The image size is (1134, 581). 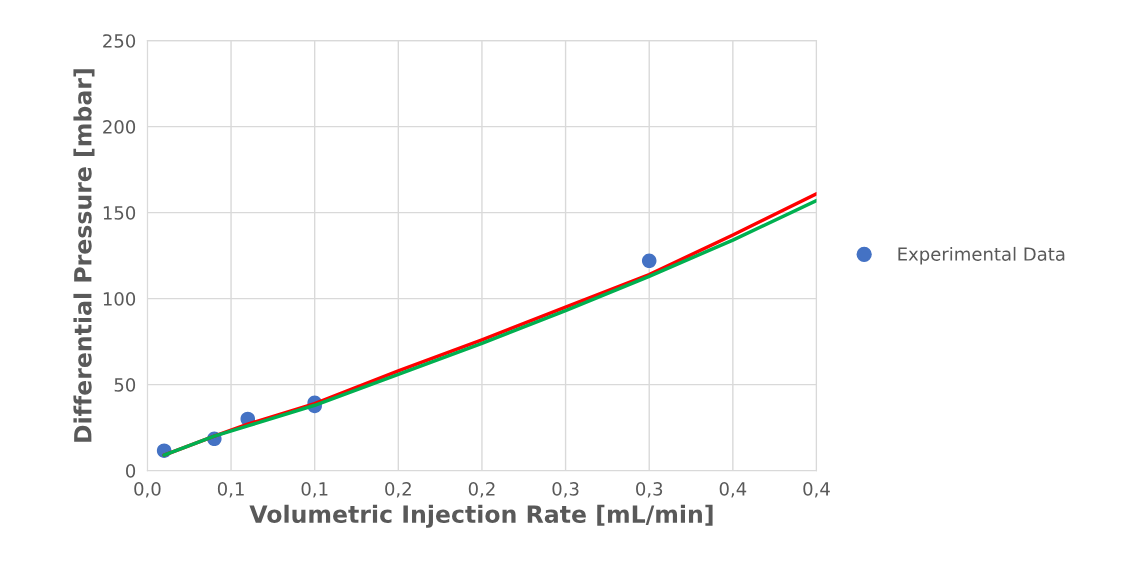 What do you see at coordinates (84, 255) in the screenshot?
I see `y-axis-title: Differential Pressure [mbar]` at bounding box center [84, 255].